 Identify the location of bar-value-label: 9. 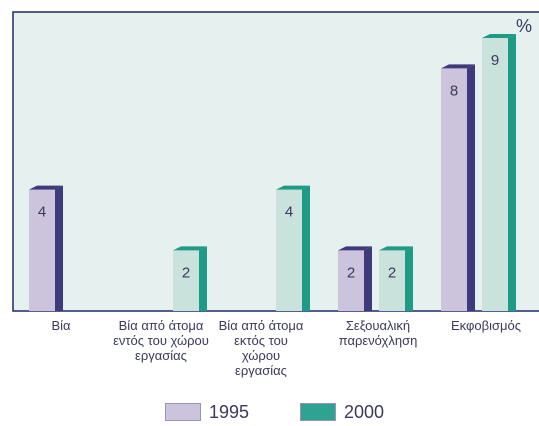
(495, 60).